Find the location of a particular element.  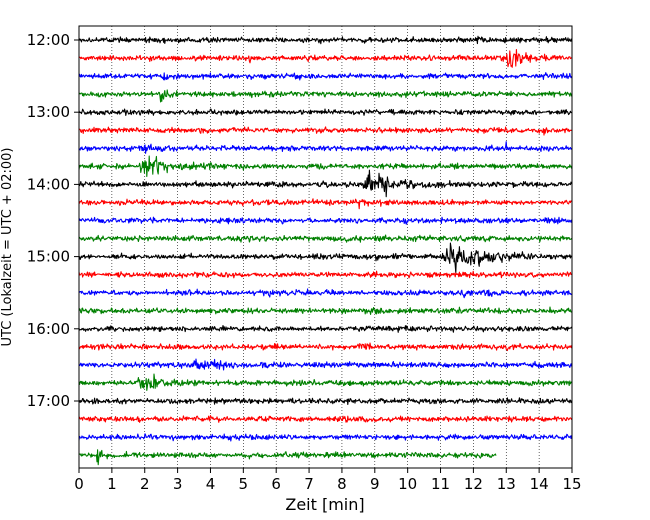

x-tick-label: 1 is located at coordinates (112, 484).